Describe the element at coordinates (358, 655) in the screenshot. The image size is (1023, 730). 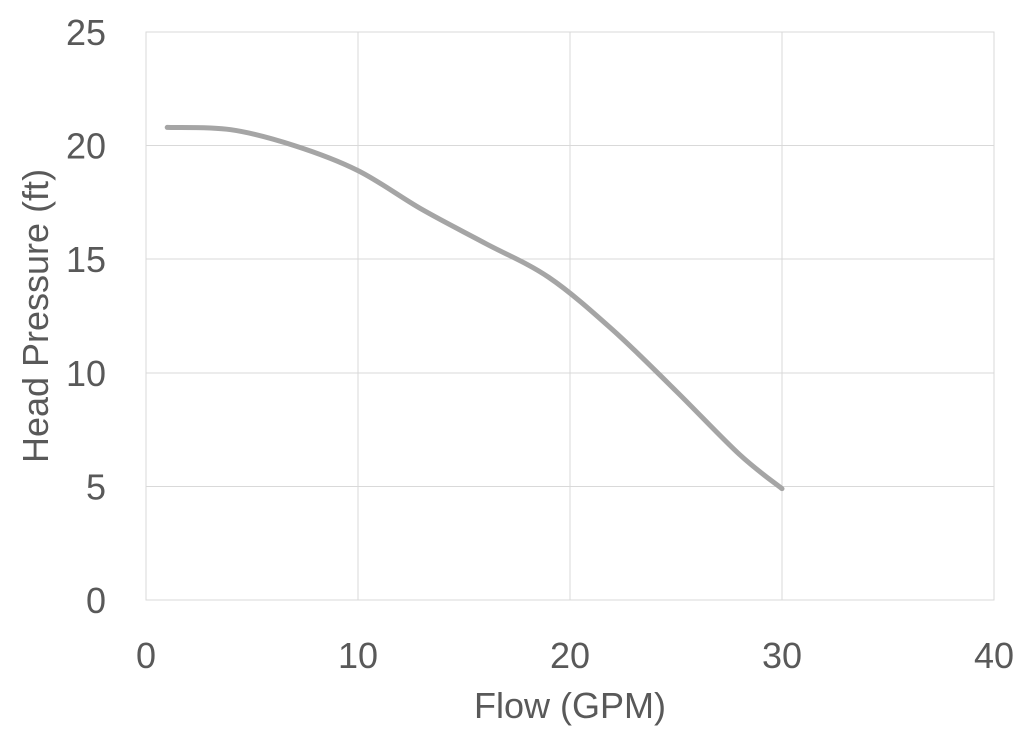
I see `x-tick-label: 10` at that location.